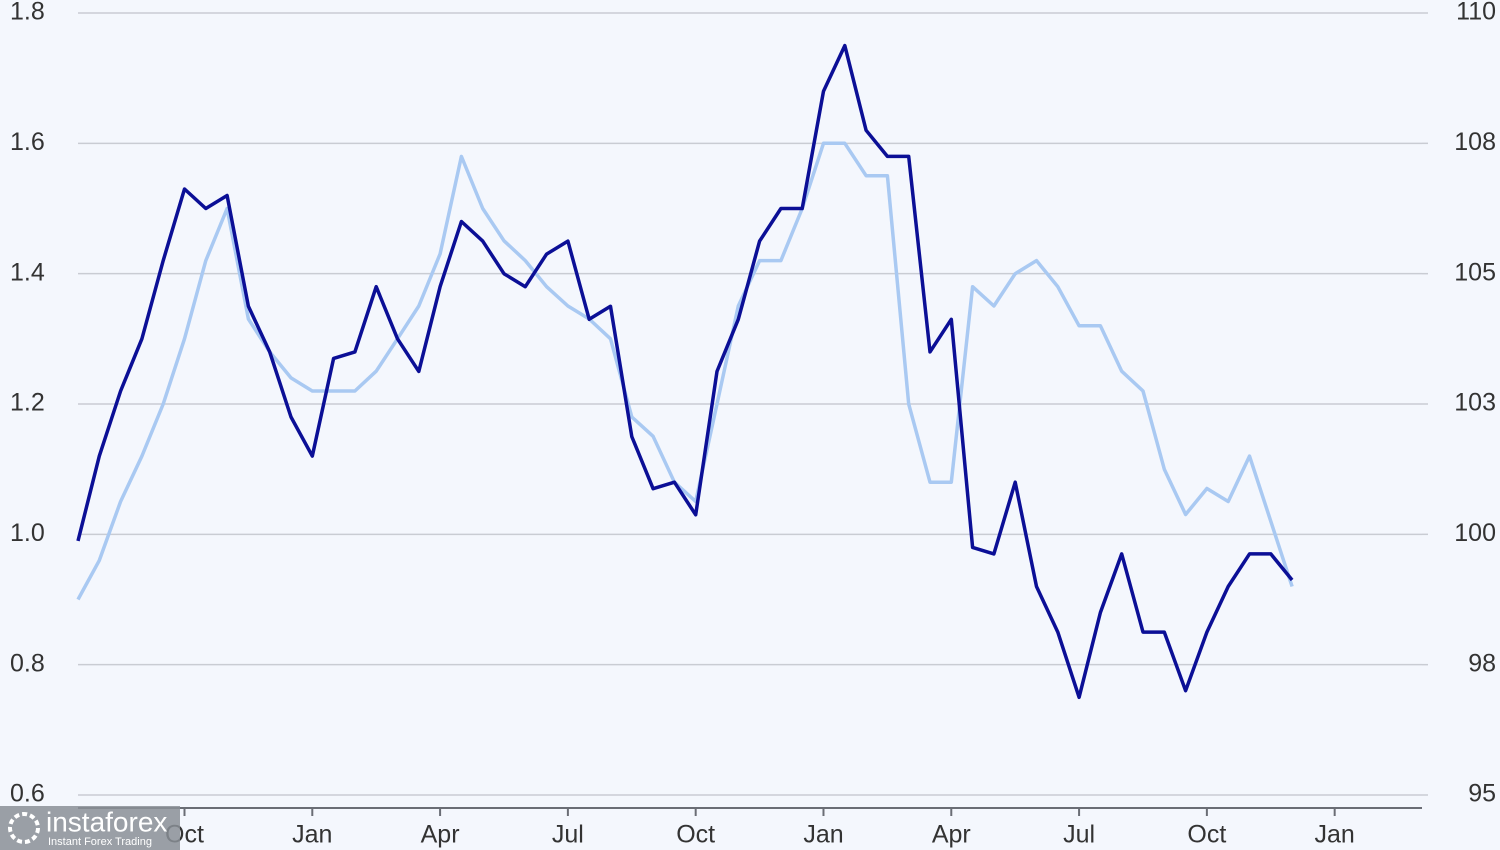  I want to click on y2-tick-label: 103, so click(1475, 403).